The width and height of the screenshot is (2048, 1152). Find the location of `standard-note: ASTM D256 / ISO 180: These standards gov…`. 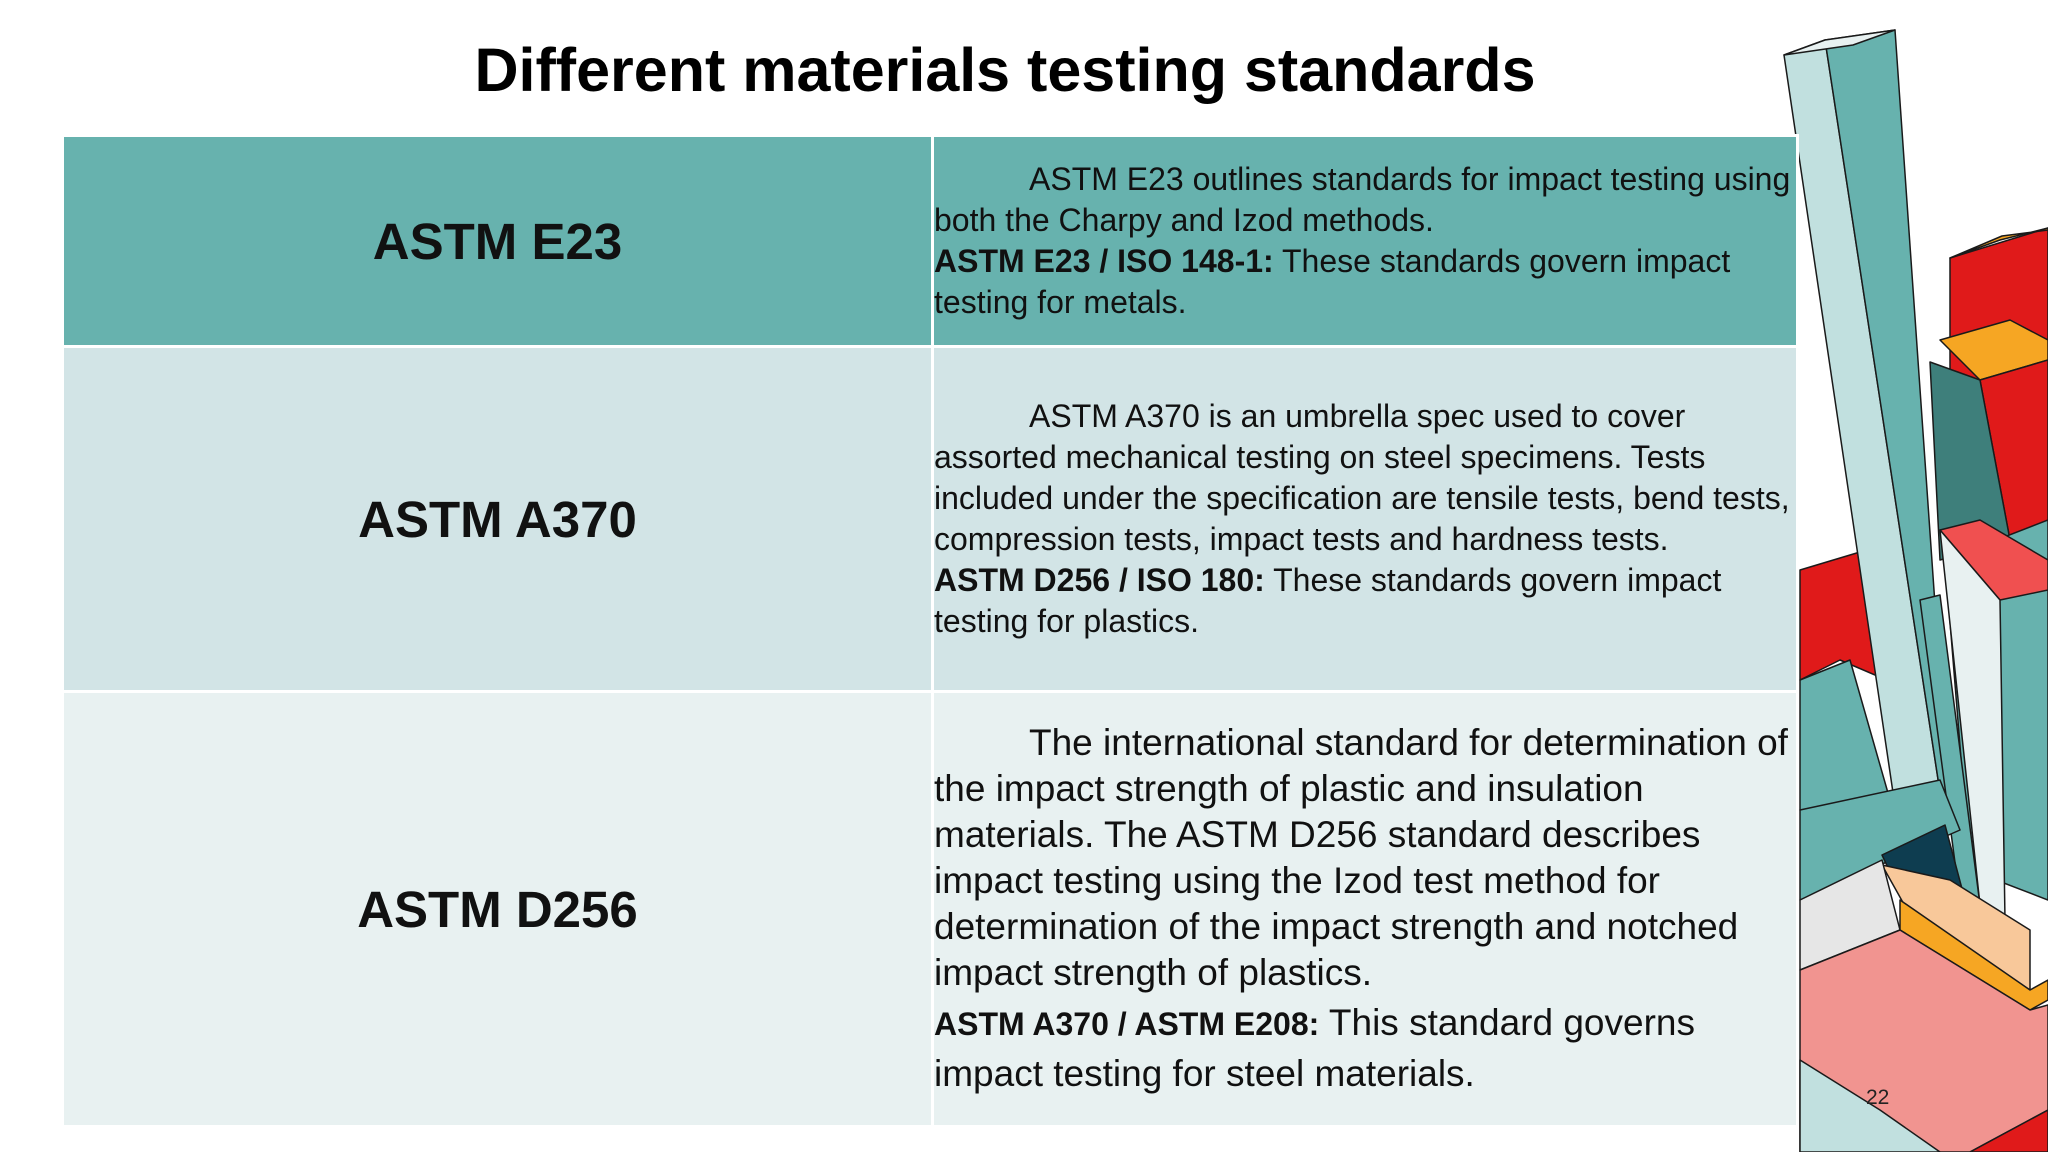

standard-note: ASTM D256 / ISO 180: These standards gov… is located at coordinates (1365, 601).